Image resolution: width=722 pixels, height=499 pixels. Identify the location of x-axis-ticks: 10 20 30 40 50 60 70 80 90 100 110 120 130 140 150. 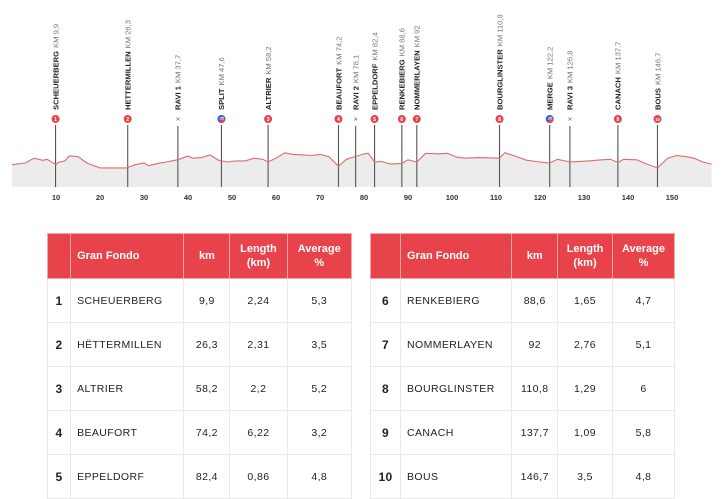
(365, 197).